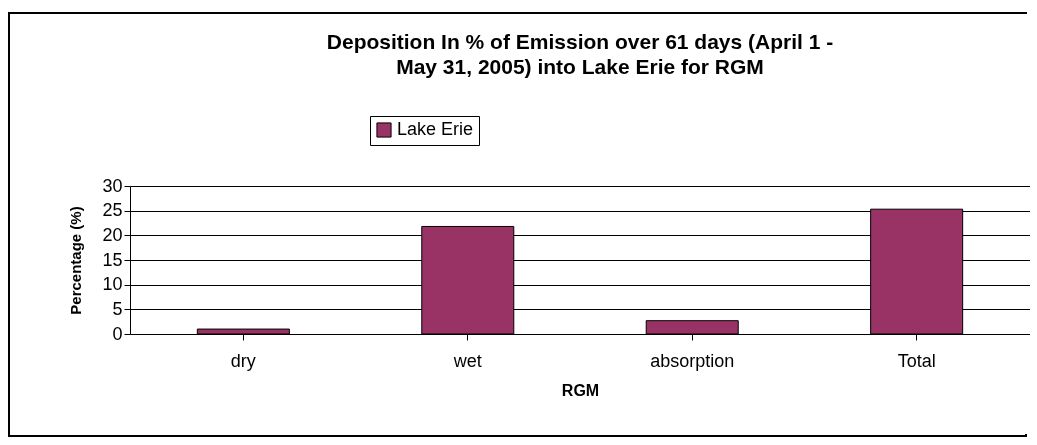 This screenshot has width=1037, height=445. Describe the element at coordinates (76, 260) in the screenshot. I see `y-axis-title: Percentage (%)` at that location.